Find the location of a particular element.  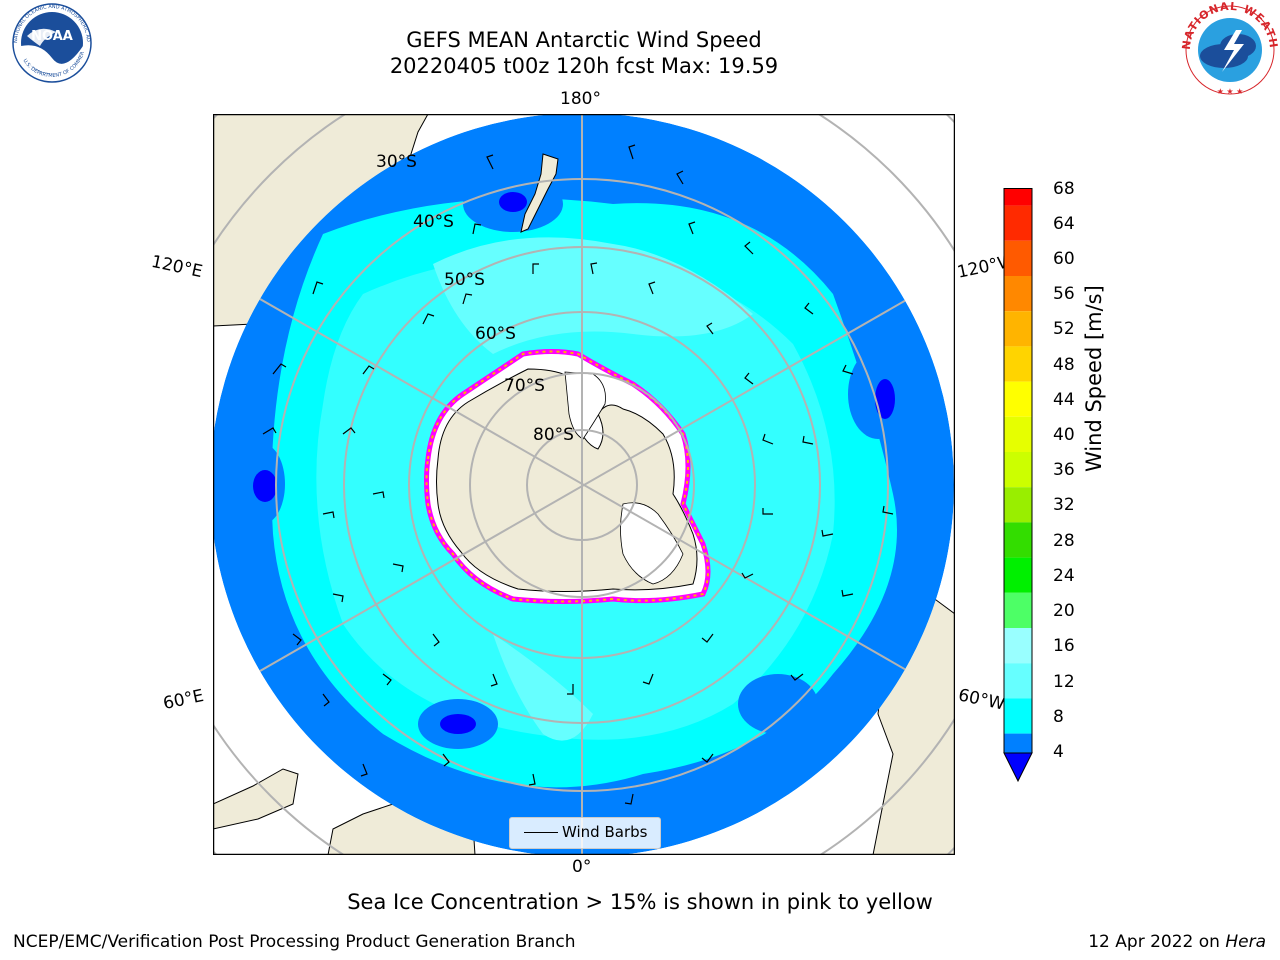

footer-date: 12 Apr 2022 on Hera is located at coordinates (1177, 942).